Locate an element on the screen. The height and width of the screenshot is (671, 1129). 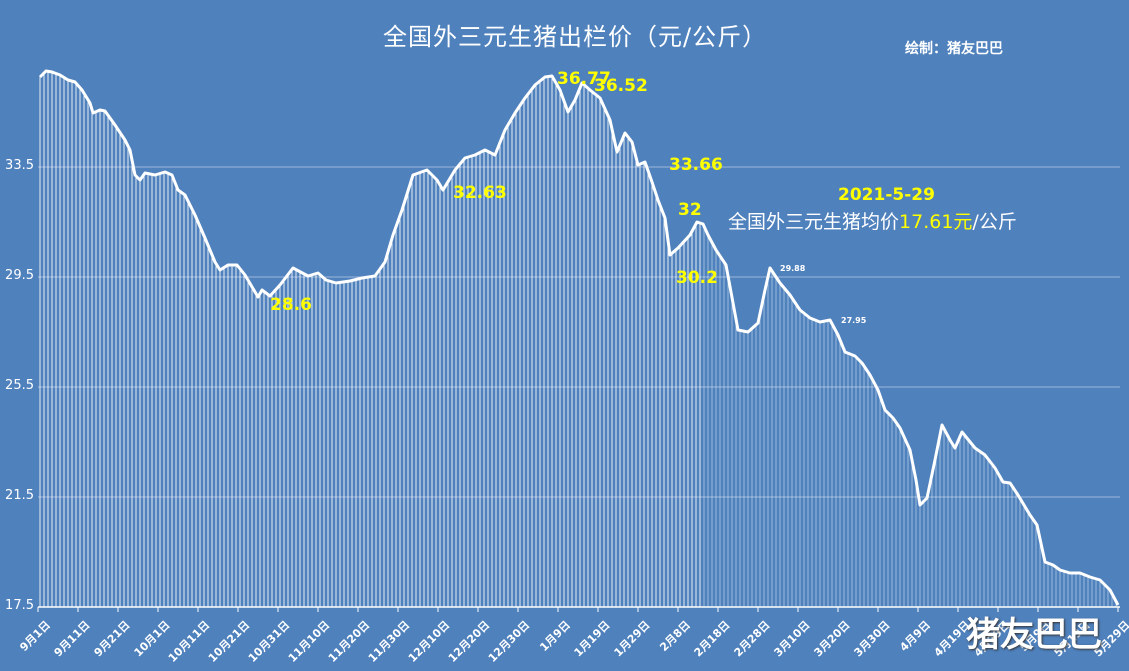
info-suffix: /公斤 is located at coordinates (994, 222).